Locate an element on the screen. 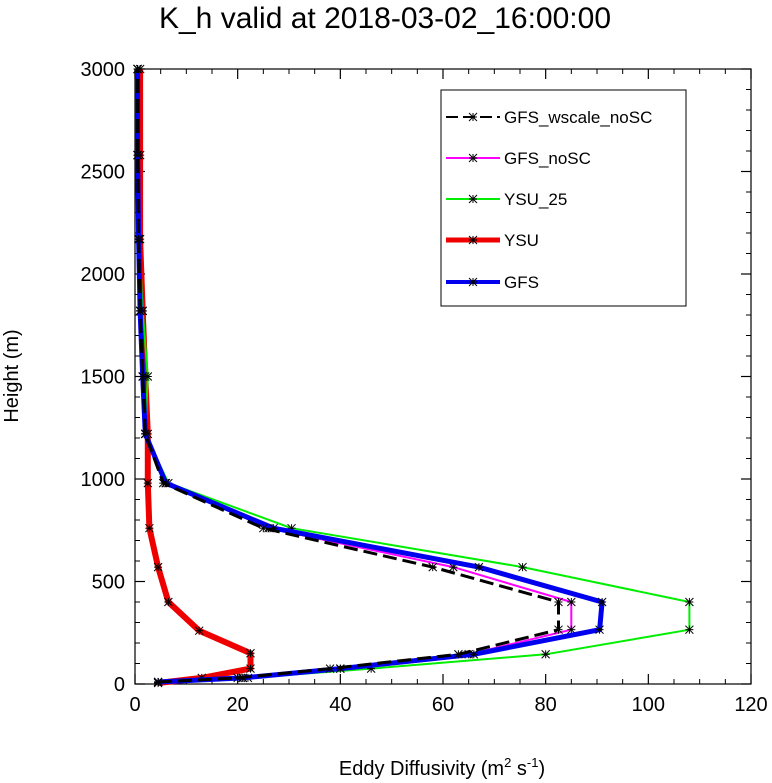 This screenshot has height=783, width=772. legend-label-gfs-nosc: GFS_noSC is located at coordinates (547, 158).